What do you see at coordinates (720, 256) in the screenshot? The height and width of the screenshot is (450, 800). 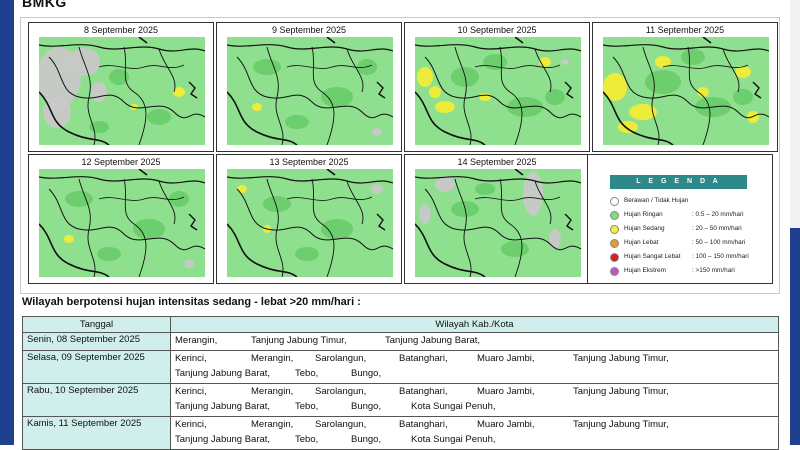 I see `legend-range: : 100 – 150 mm/hari` at bounding box center [720, 256].